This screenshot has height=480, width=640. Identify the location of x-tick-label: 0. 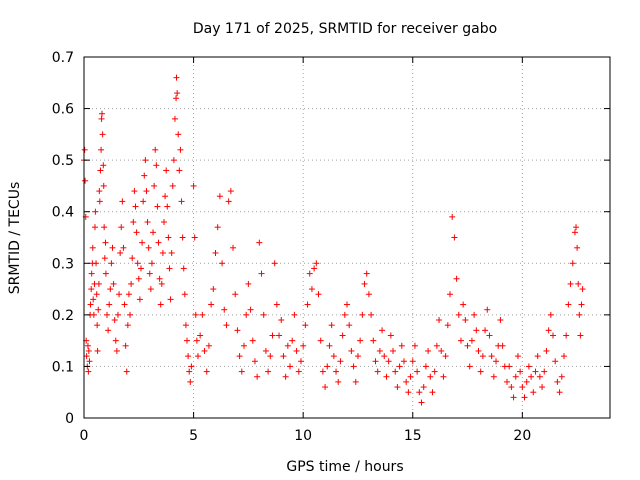
(84, 436).